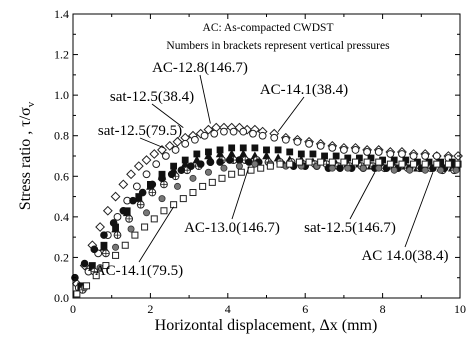 Image resolution: width=470 pixels, height=338 pixels. Describe the element at coordinates (383, 309) in the screenshot. I see `x-tick-label: 8` at that location.